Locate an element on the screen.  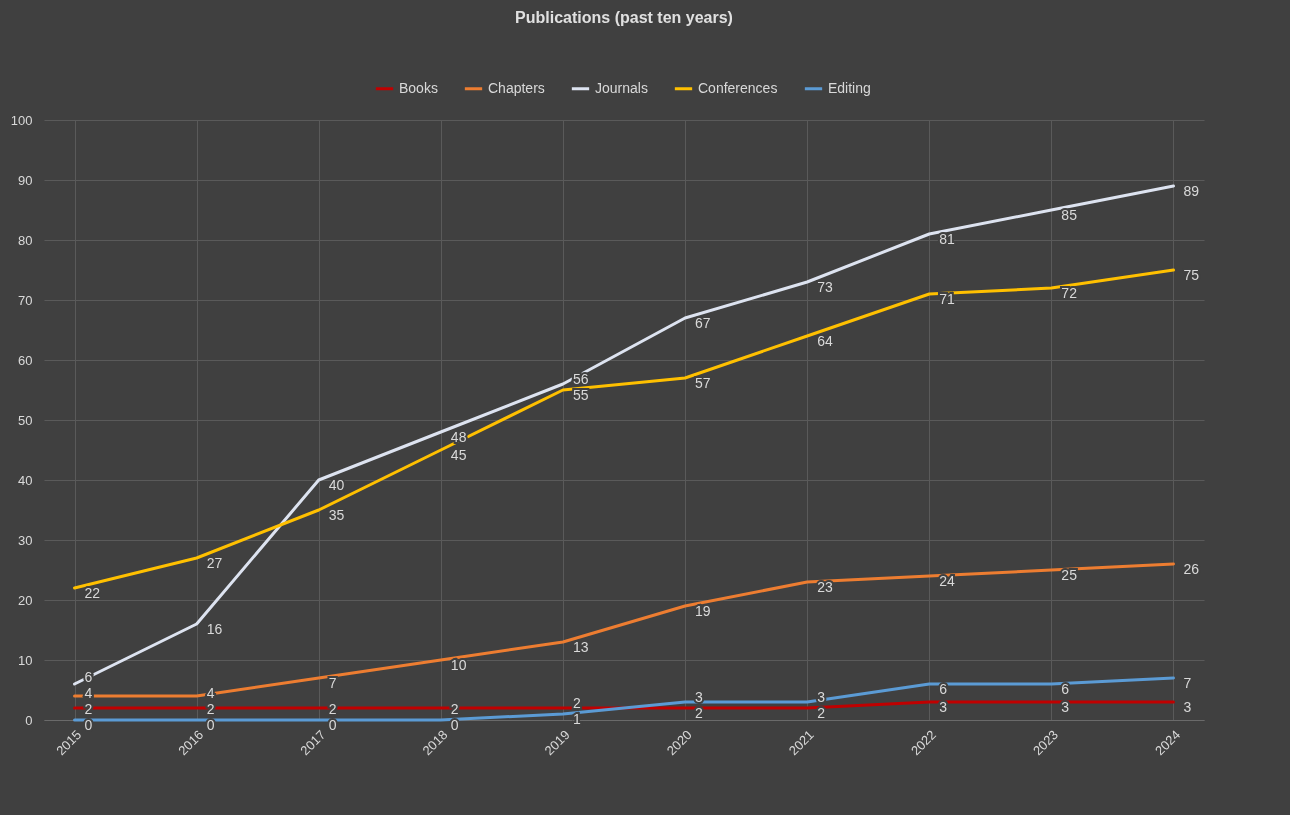
data-label: 81 is located at coordinates (947, 239).